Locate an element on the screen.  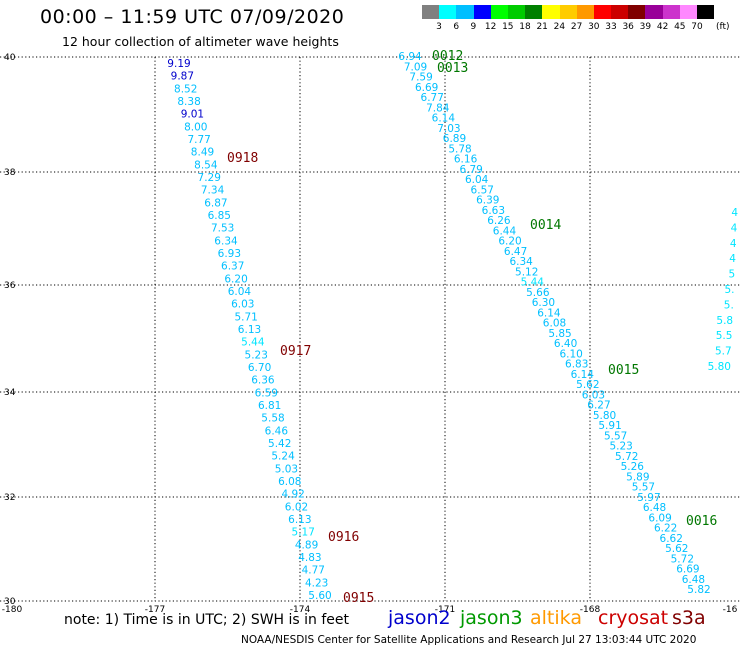
colorbar-label: 39 is located at coordinates (645, 27).